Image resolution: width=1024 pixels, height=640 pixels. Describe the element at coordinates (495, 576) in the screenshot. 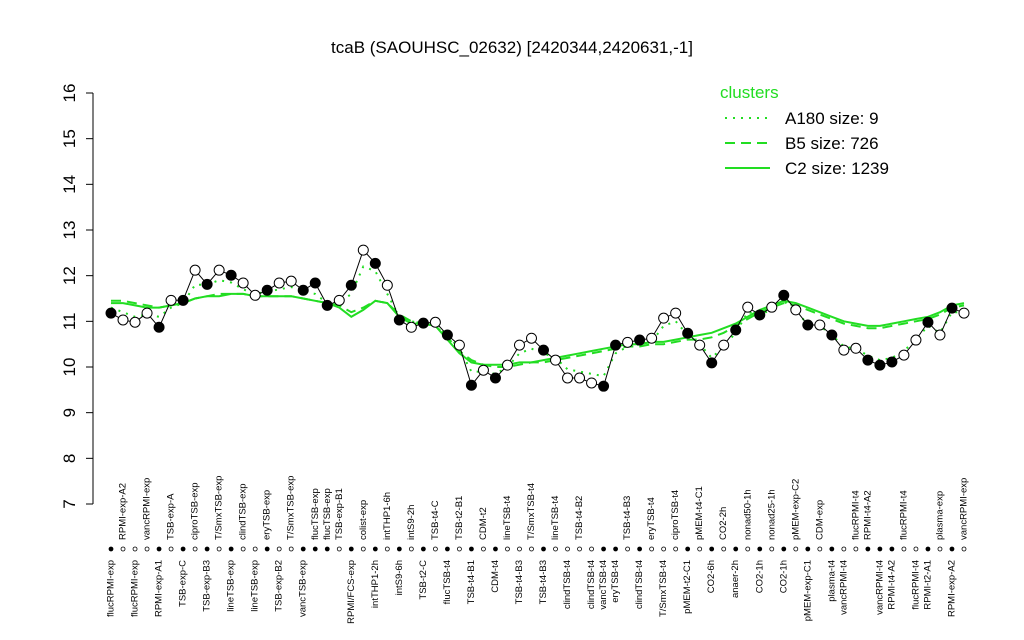

I see `x-category-label: CDM-t4` at that location.